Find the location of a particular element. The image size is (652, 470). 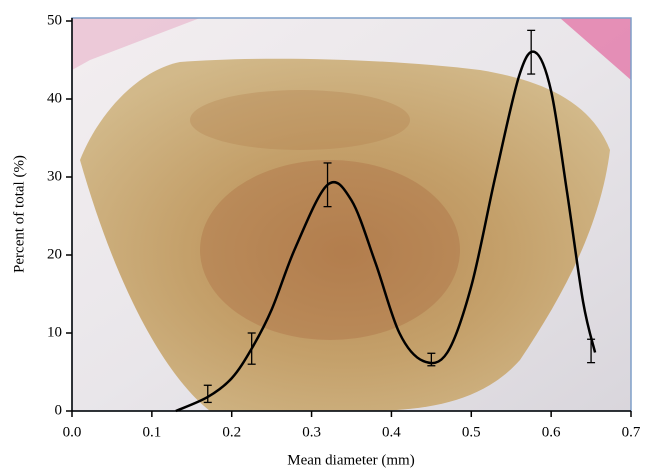

x-tick-label: 0.4 is located at coordinates (391, 432).